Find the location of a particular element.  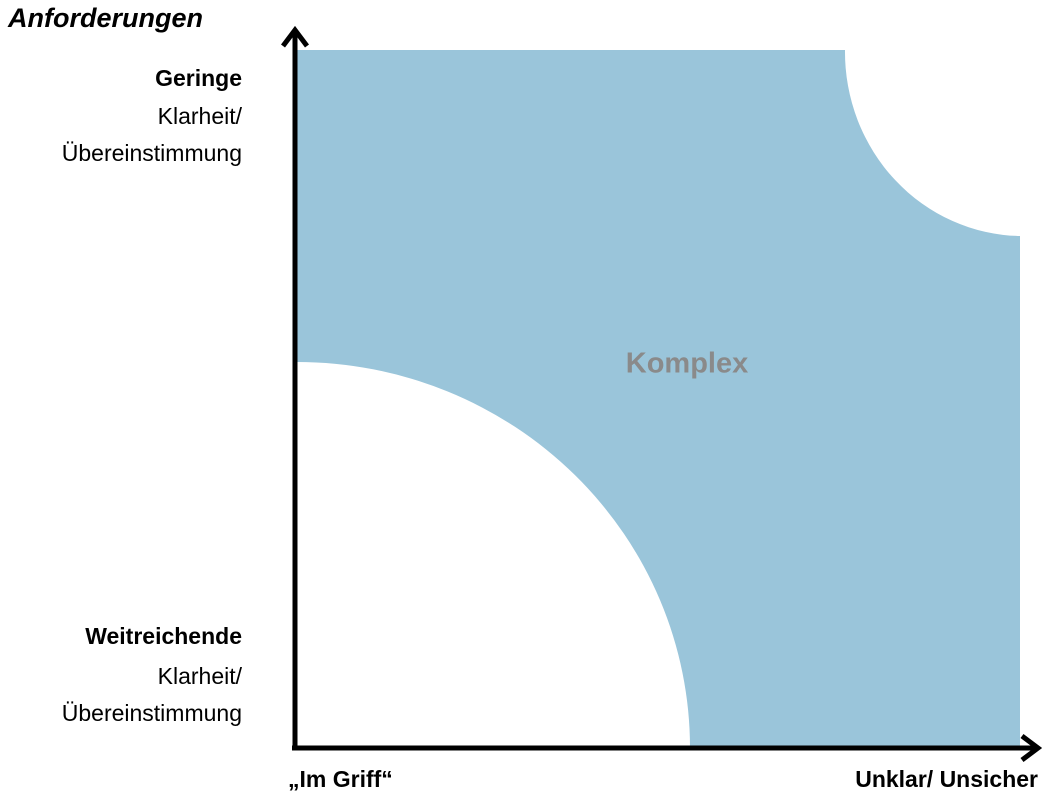

y-bottom-line: Klarheit/ is located at coordinates (200, 676).